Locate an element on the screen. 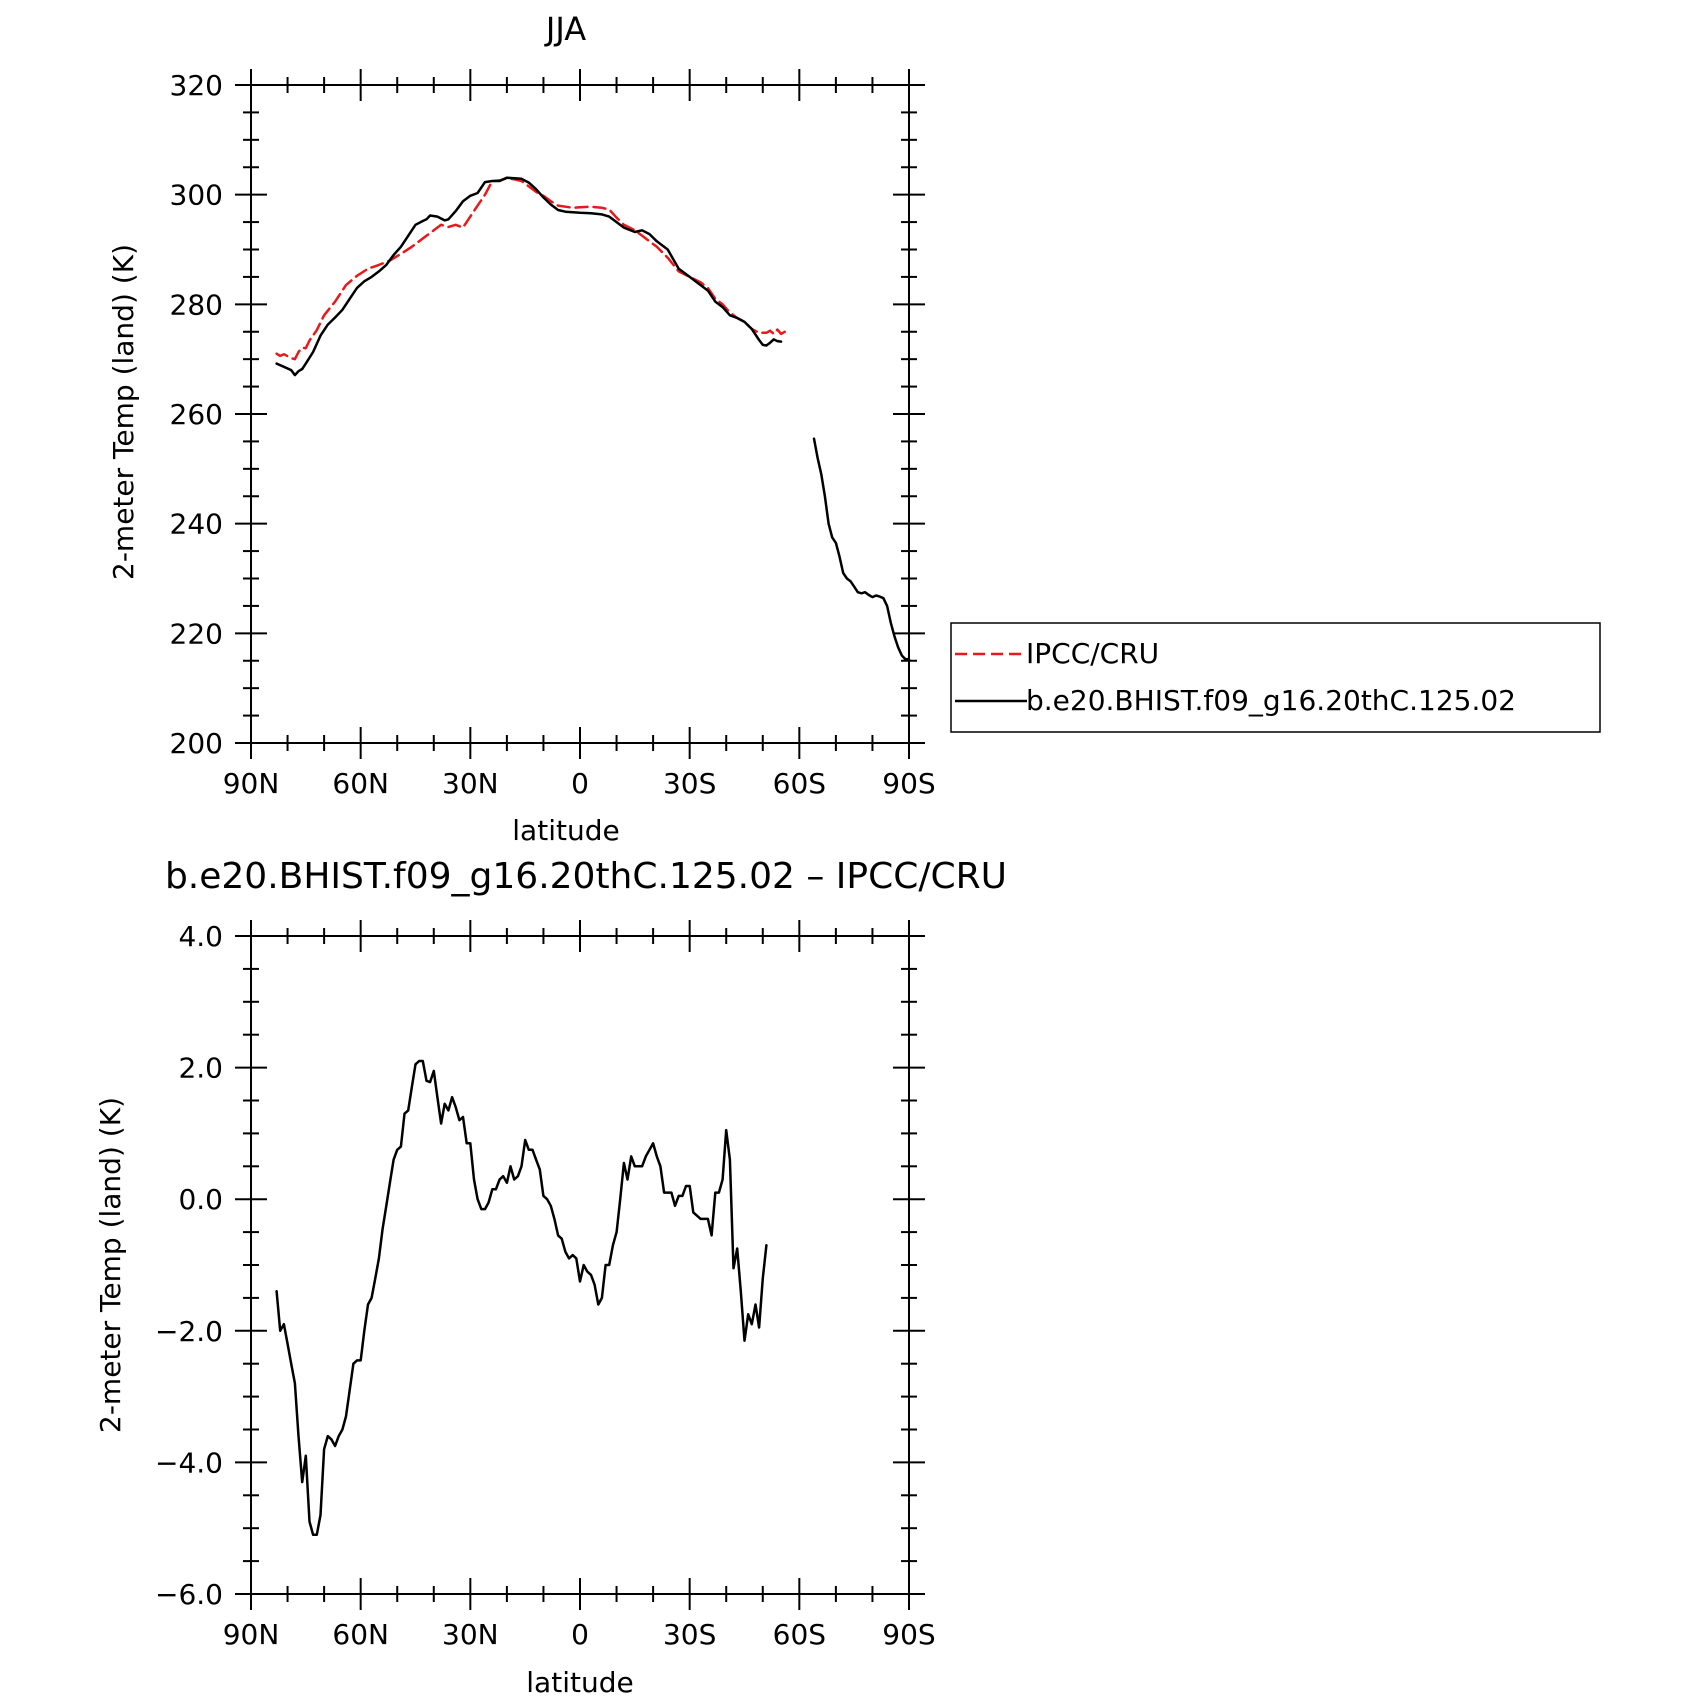 The image size is (1694, 1697). y-tick-label: 240 is located at coordinates (196, 524).